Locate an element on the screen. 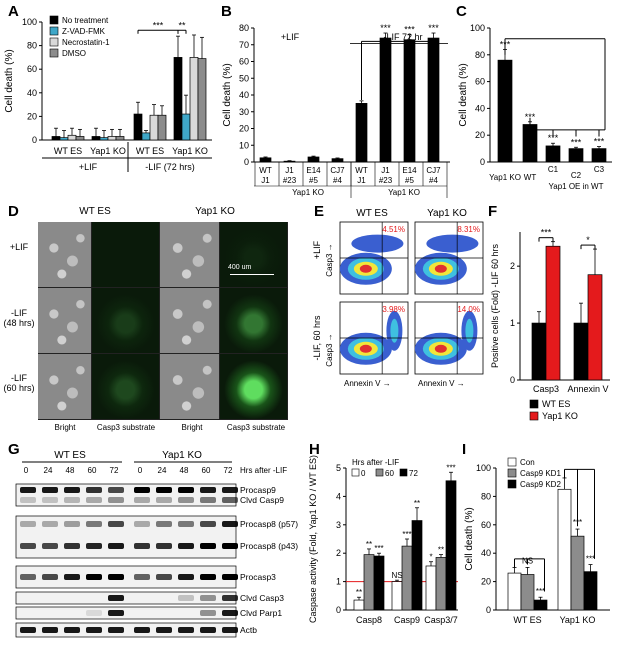 This screenshot has width=617, height=645. lane-label: 24 is located at coordinates (162, 470).